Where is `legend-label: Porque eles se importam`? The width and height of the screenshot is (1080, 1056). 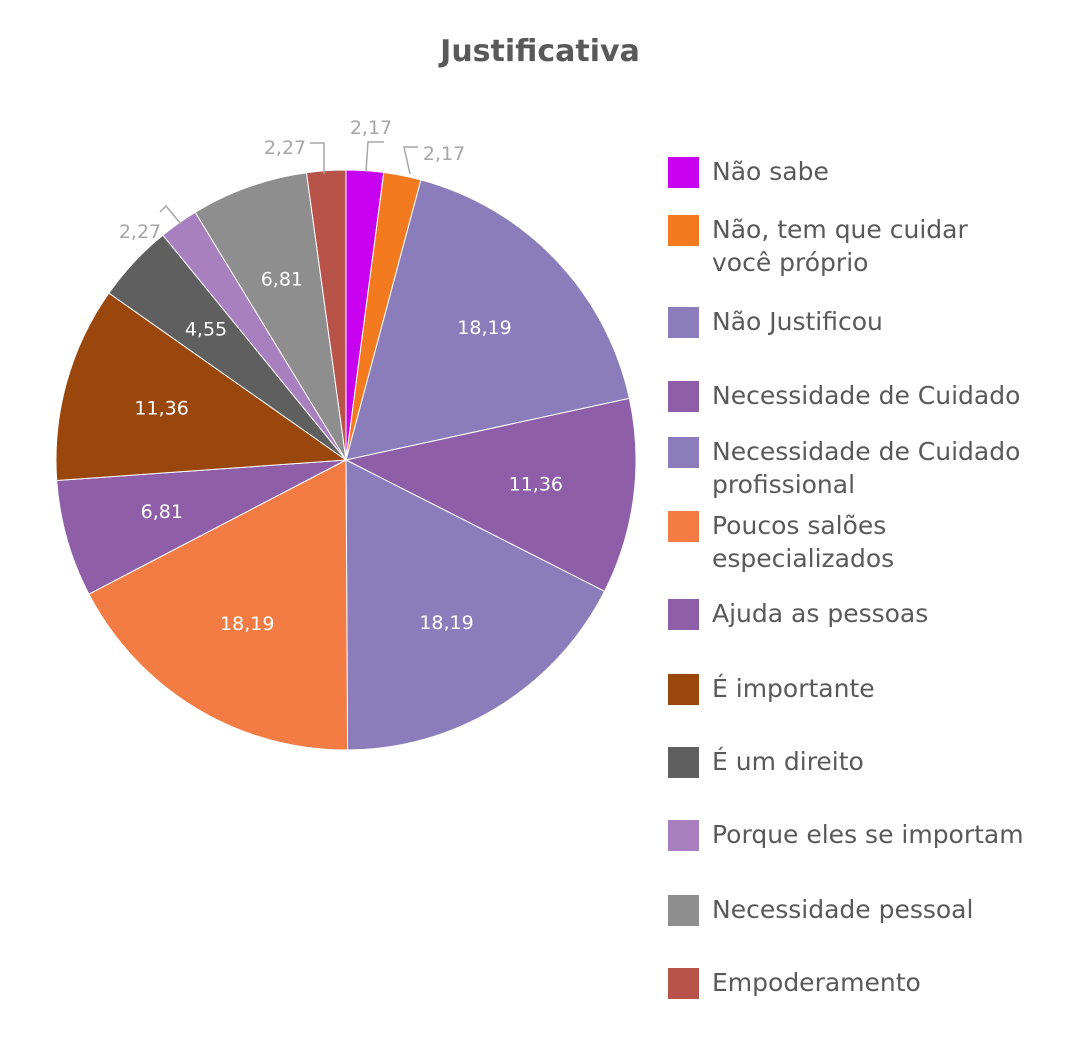 legend-label: Porque eles se importam is located at coordinates (868, 834).